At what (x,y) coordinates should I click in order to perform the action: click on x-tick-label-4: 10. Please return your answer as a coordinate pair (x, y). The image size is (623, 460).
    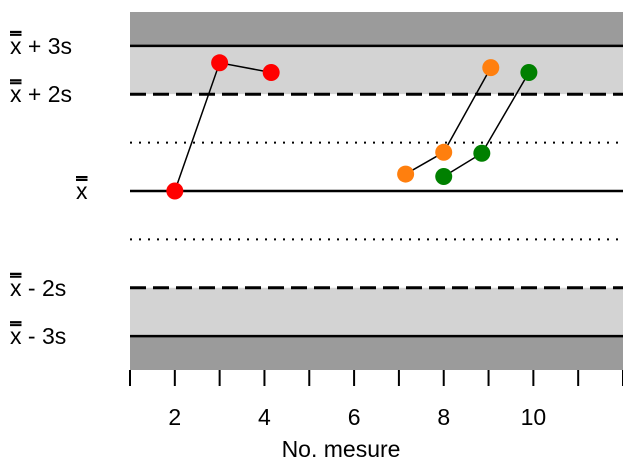
    Looking at the image, I should click on (534, 417).